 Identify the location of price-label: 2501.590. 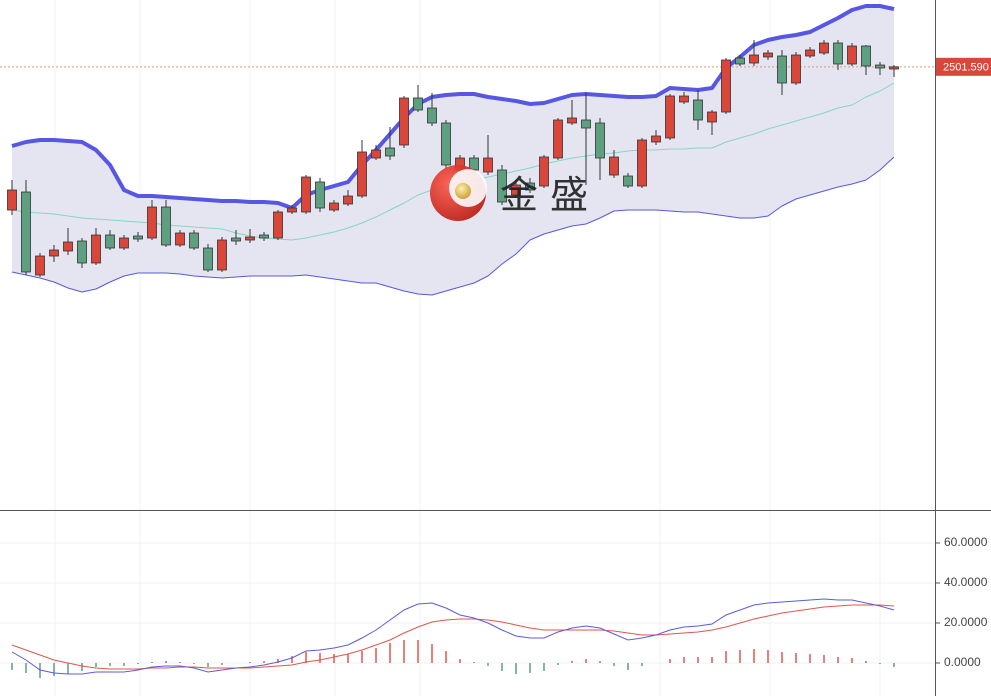
(966, 68).